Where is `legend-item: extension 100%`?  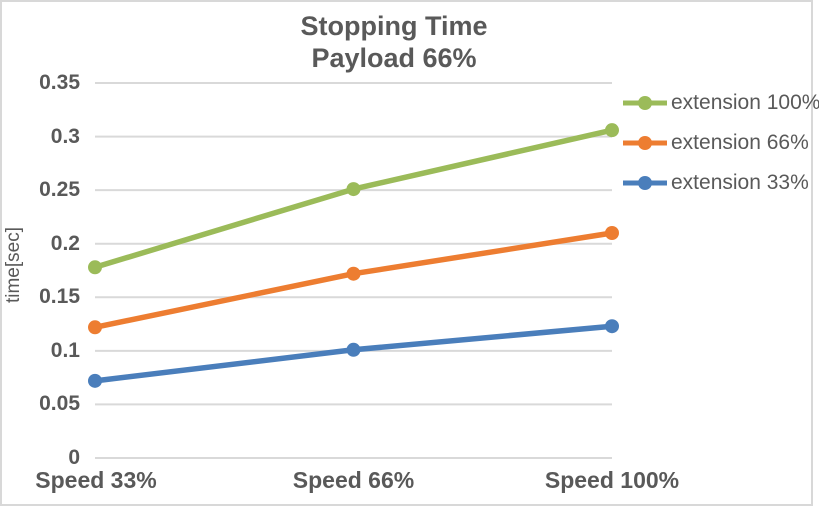
legend-item: extension 100% is located at coordinates (720, 103).